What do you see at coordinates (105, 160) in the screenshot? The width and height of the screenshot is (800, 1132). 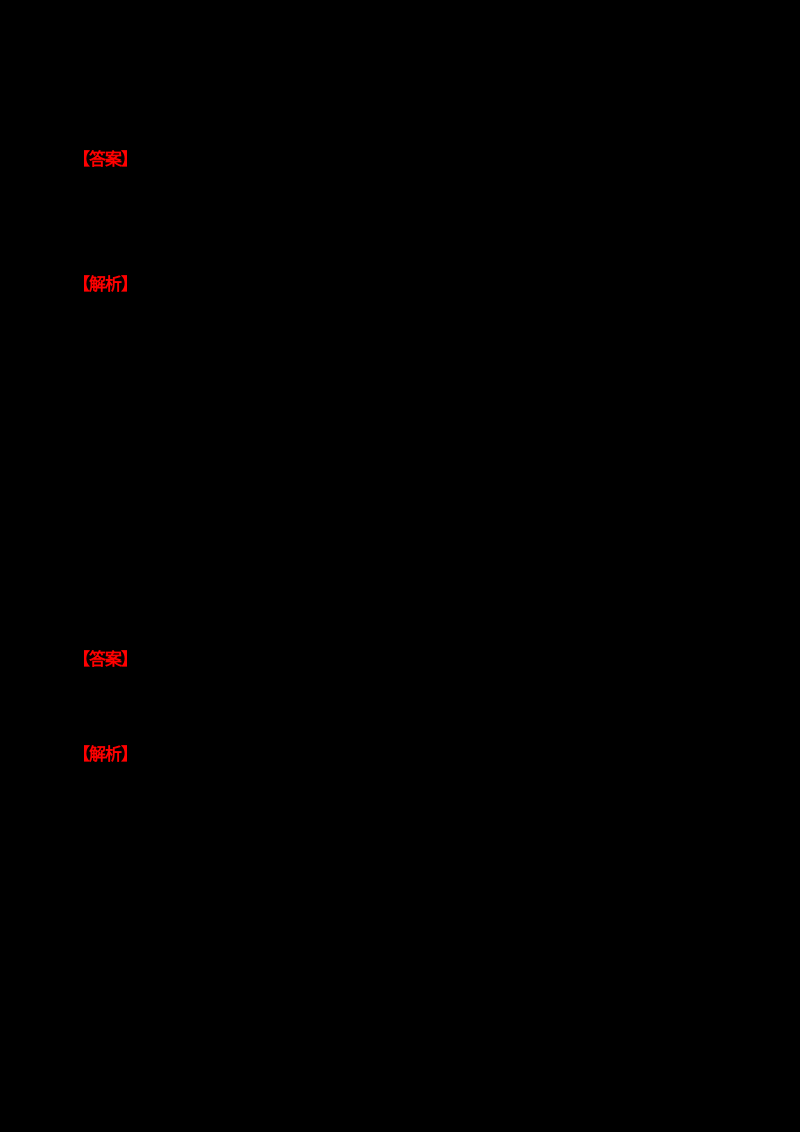 I see `answer-marker-1: 【答案】` at bounding box center [105, 160].